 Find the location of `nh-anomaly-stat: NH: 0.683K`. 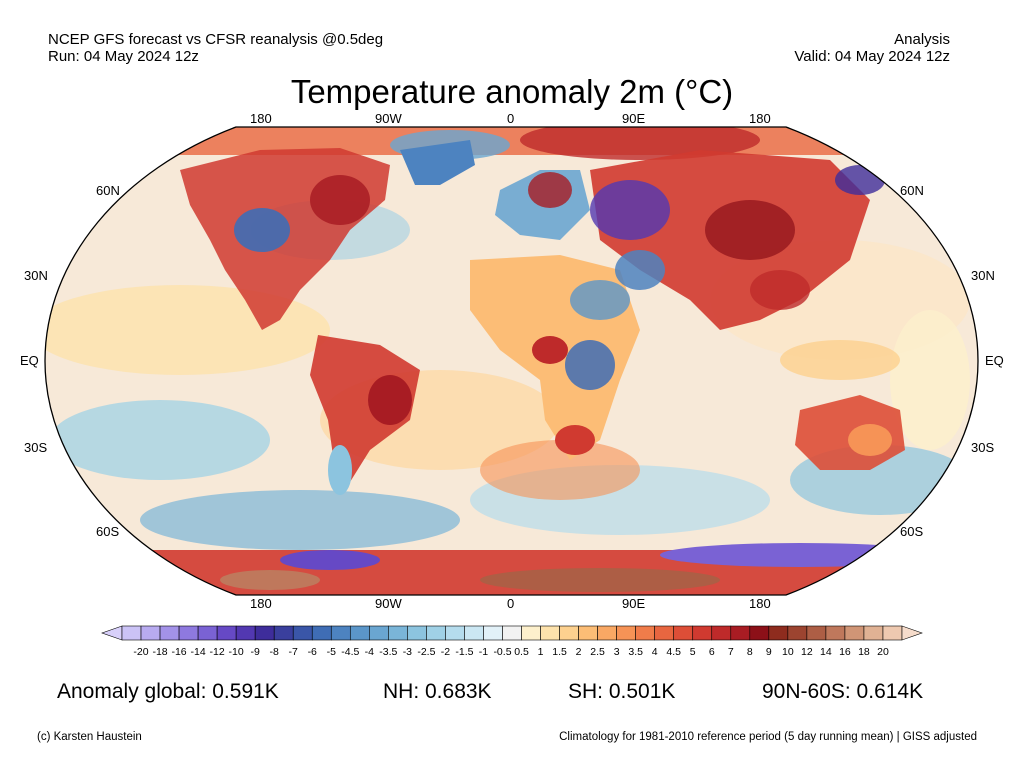

nh-anomaly-stat: NH: 0.683K is located at coordinates (437, 691).